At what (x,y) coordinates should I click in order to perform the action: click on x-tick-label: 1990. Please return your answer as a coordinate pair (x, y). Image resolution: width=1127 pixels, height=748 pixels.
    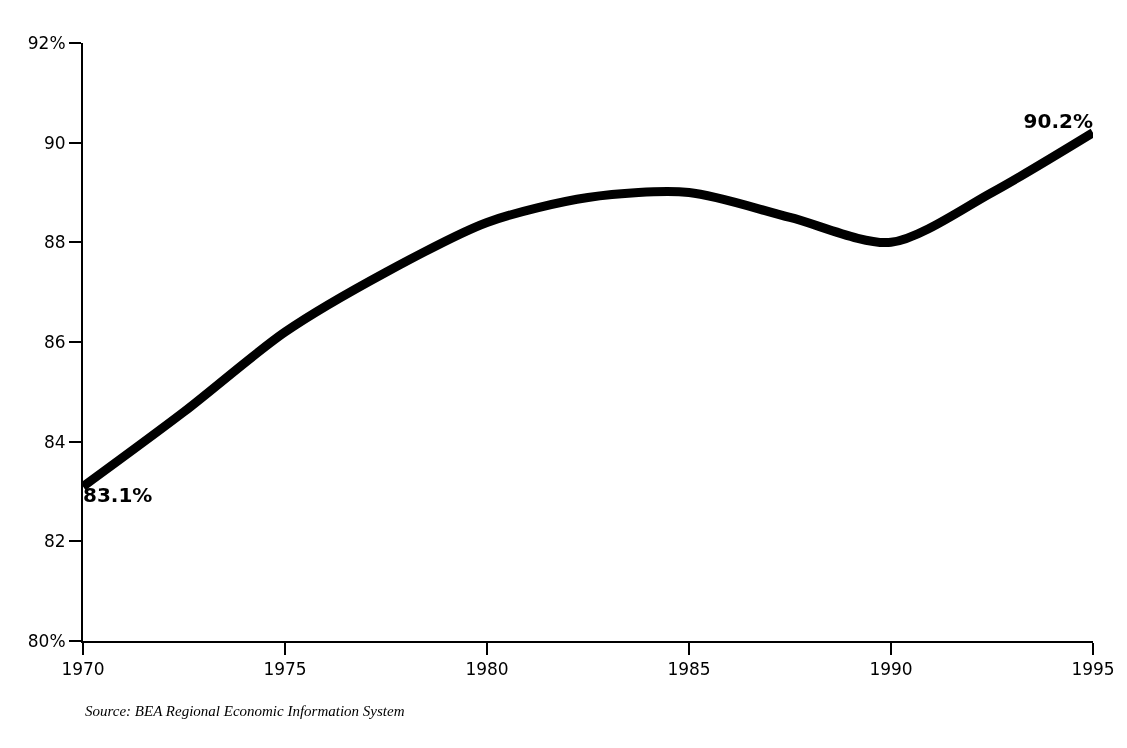
    Looking at the image, I should click on (891, 669).